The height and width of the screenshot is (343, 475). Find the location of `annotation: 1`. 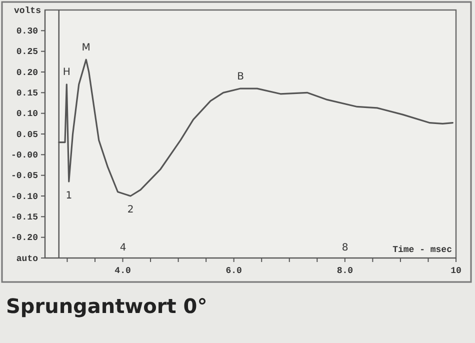

annotation: 1 is located at coordinates (69, 196).